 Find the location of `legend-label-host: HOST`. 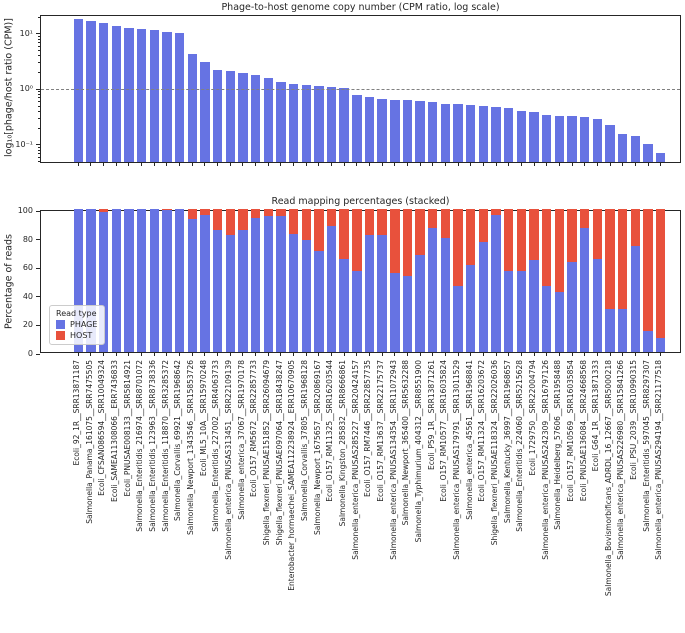

legend-label-host: HOST is located at coordinates (81, 335).